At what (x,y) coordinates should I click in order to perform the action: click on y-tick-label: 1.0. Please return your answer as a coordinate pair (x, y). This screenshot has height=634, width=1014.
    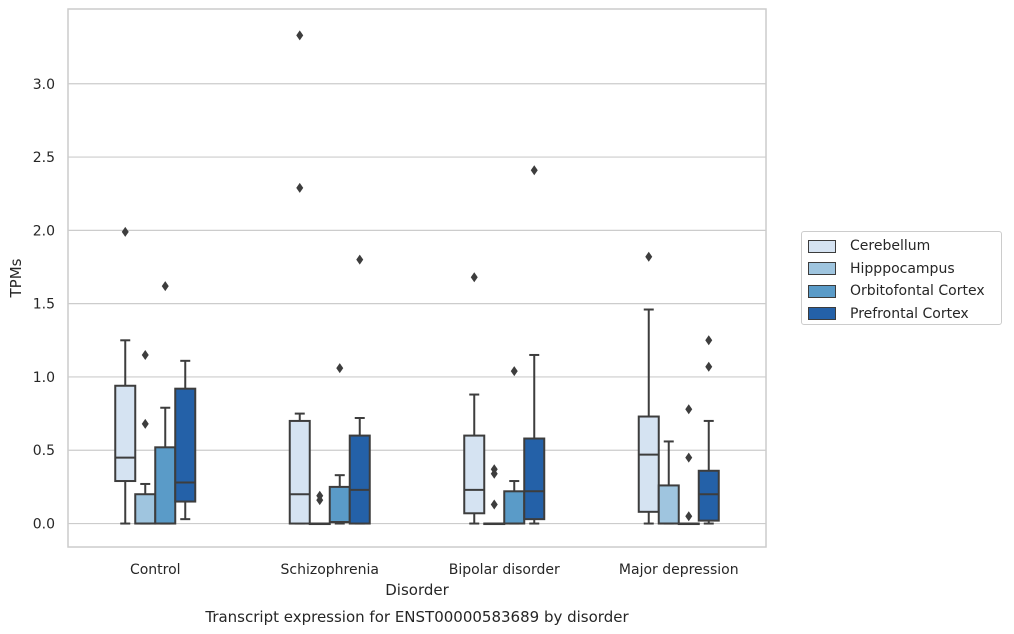
    Looking at the image, I should click on (44, 378).